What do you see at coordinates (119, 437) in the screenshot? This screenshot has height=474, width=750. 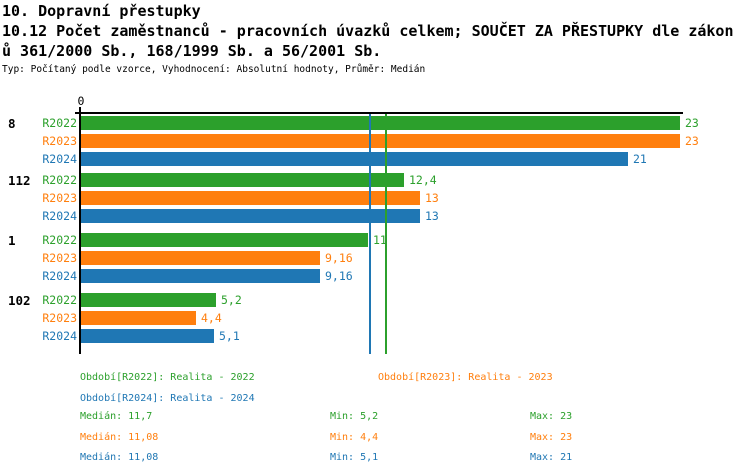 I see `stat-median-r2023: Medián: 11,08` at bounding box center [119, 437].